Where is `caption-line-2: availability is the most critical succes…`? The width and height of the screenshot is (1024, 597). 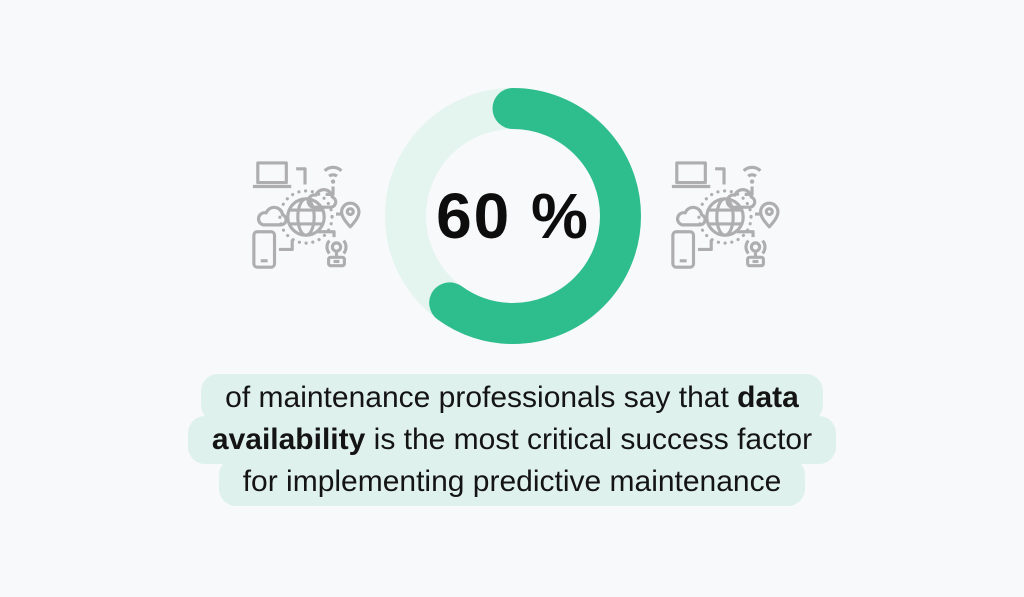
caption-line-2: availability is the most critical succes… is located at coordinates (512, 440).